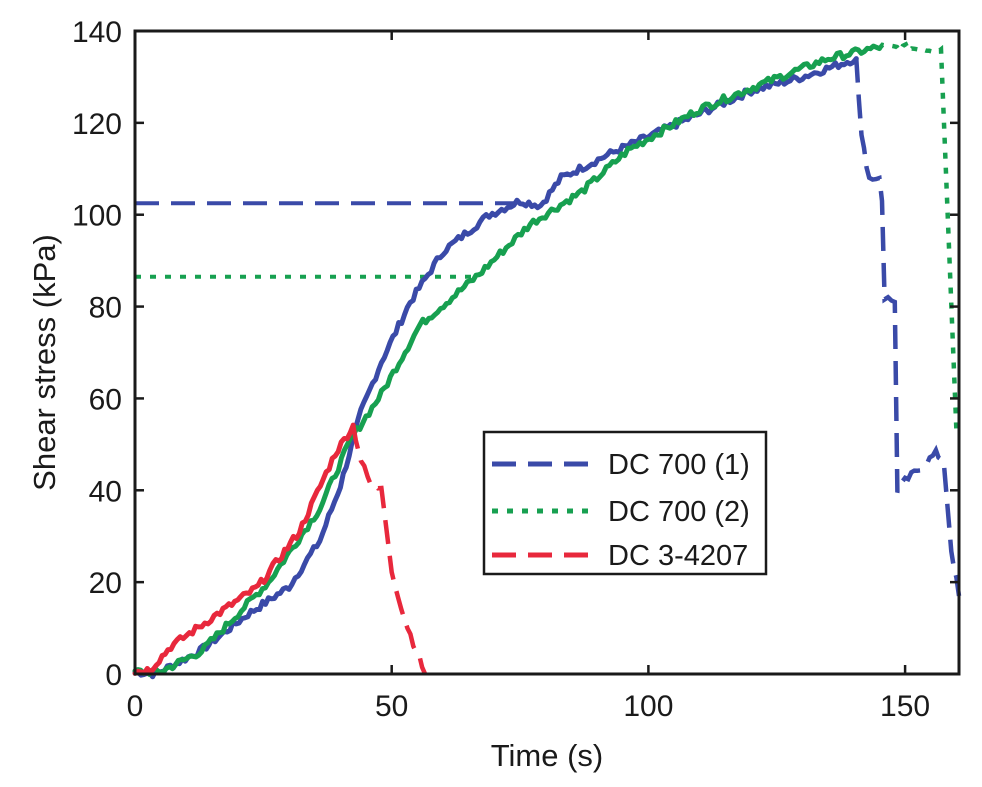 Image resolution: width=982 pixels, height=787 pixels. I want to click on x-tick-label: 100, so click(648, 706).